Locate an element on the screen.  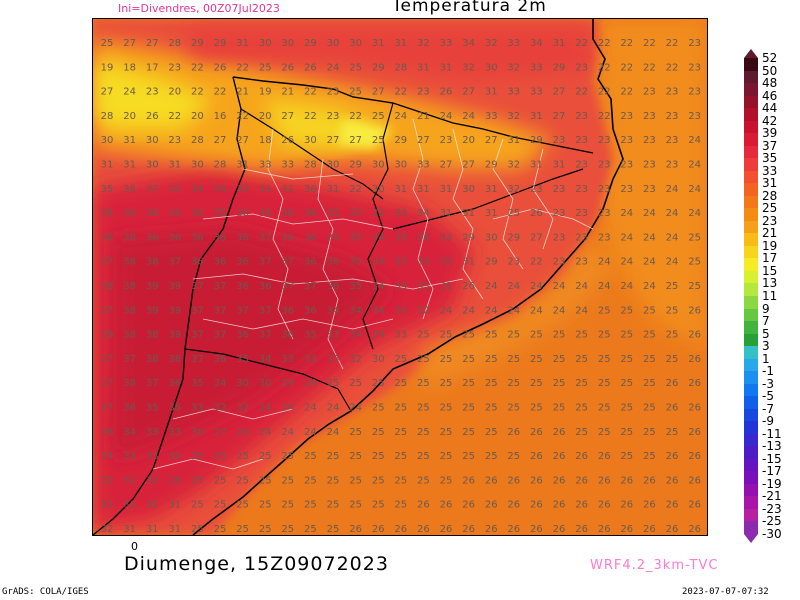
grid-temperature-value: 34 is located at coordinates (197, 189).